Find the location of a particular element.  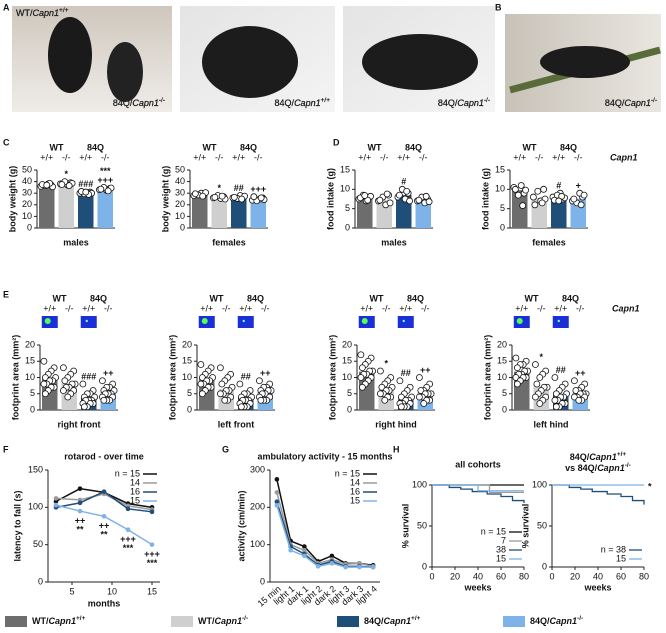

panel-letter: C is located at coordinates (6, 142).